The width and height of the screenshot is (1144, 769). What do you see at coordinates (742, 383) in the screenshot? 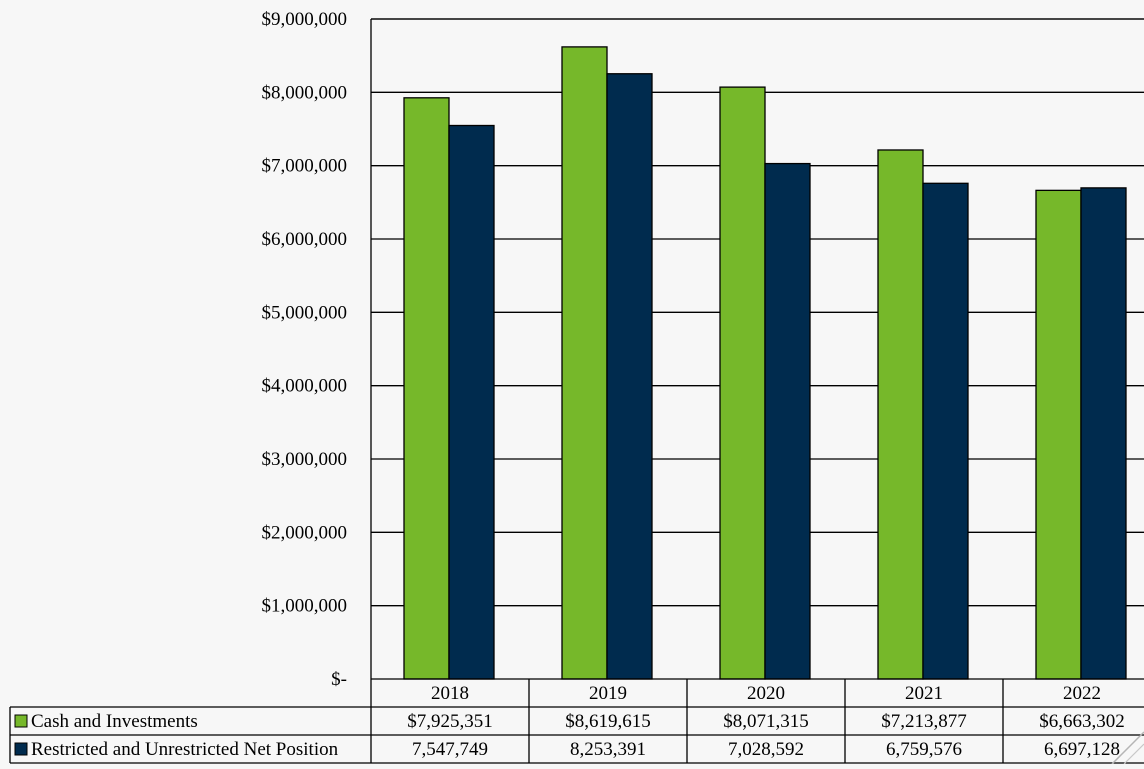
I see `bar-cash-2020` at bounding box center [742, 383].